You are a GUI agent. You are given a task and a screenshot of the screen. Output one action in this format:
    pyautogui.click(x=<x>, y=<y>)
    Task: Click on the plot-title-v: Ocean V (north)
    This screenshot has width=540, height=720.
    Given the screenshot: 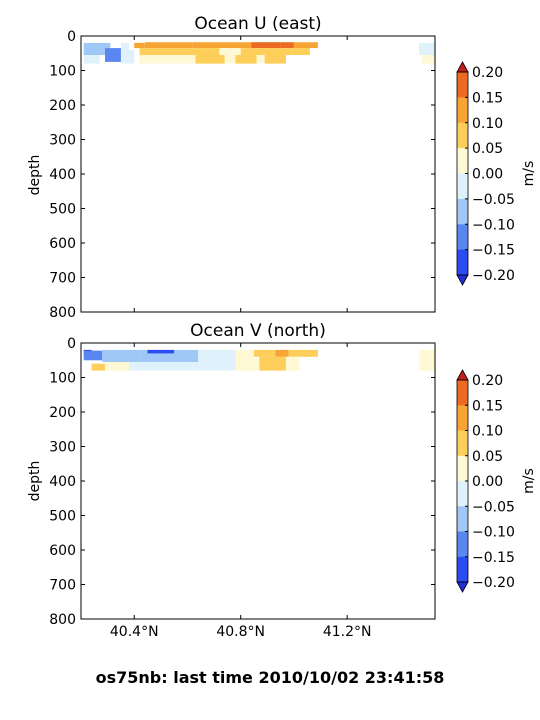 What is the action you would take?
    pyautogui.click(x=258, y=331)
    